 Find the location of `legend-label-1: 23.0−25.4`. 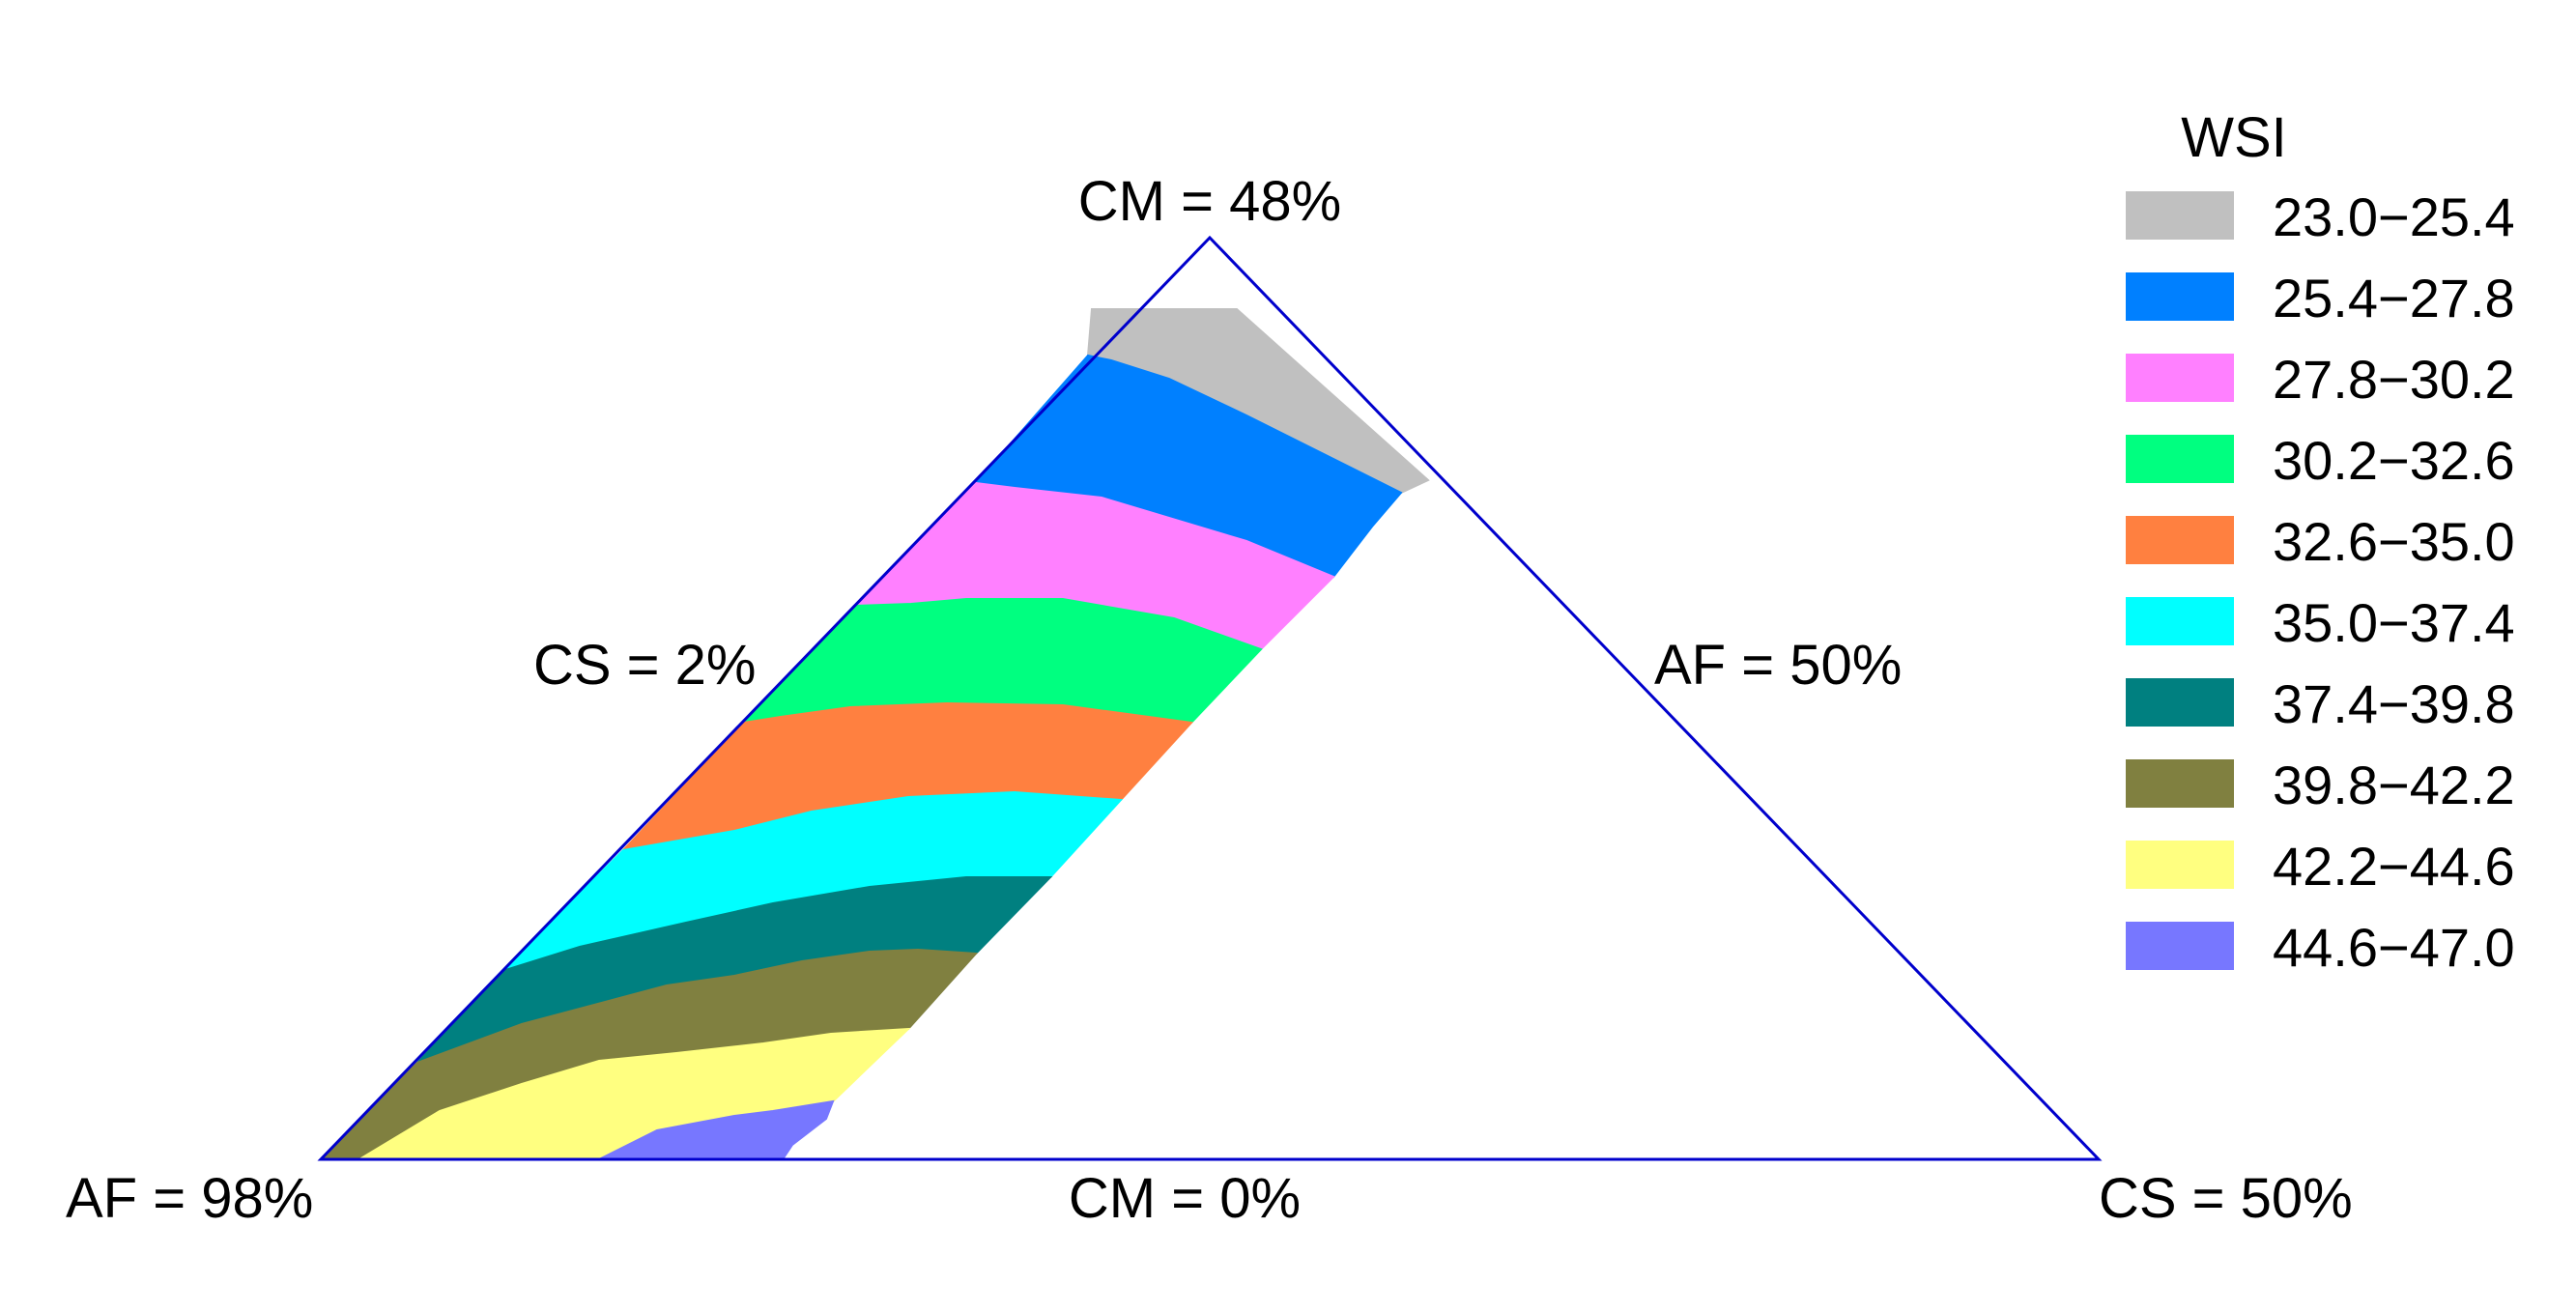

legend-label-1: 23.0−25.4 is located at coordinates (2394, 217).